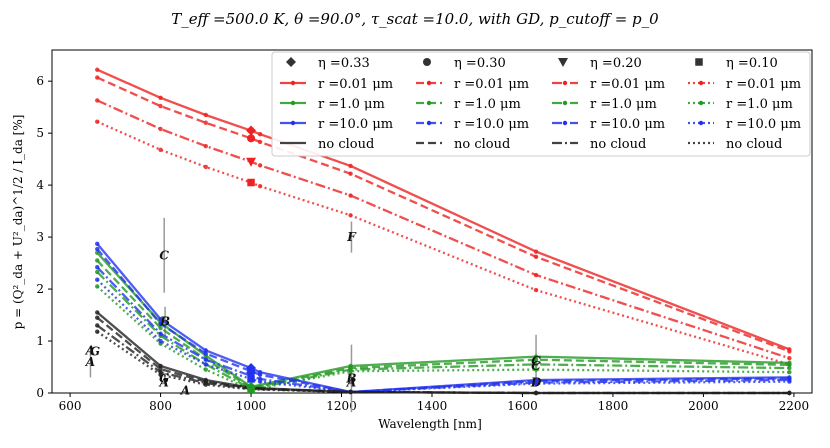  What do you see at coordinates (616, 63) in the screenshot?
I see `legend-eta-label: η =0.20` at bounding box center [616, 63].